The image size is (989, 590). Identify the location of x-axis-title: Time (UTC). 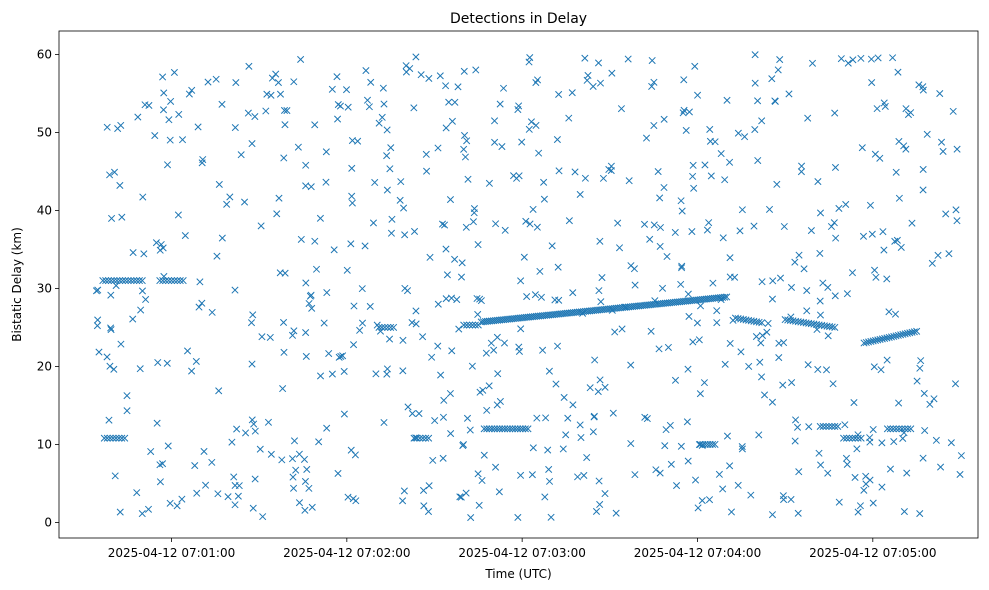
(517, 574).